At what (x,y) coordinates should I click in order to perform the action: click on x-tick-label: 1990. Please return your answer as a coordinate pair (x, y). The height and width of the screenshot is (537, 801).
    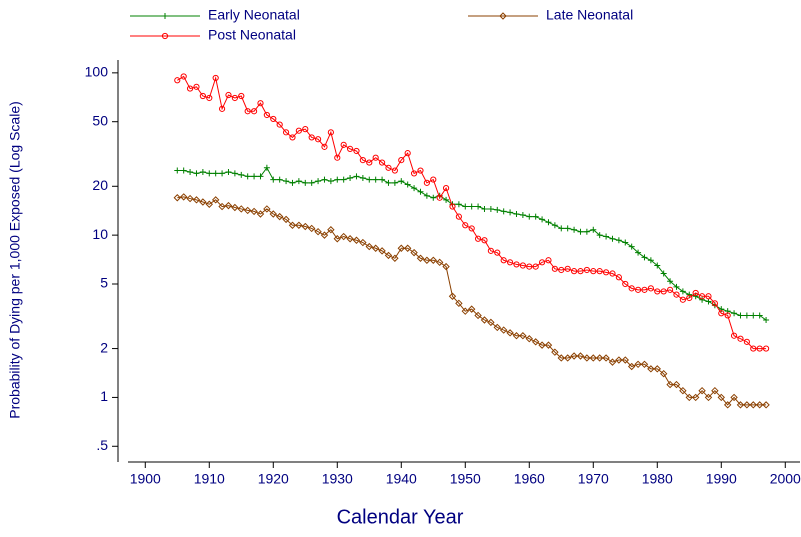
    Looking at the image, I should click on (721, 479).